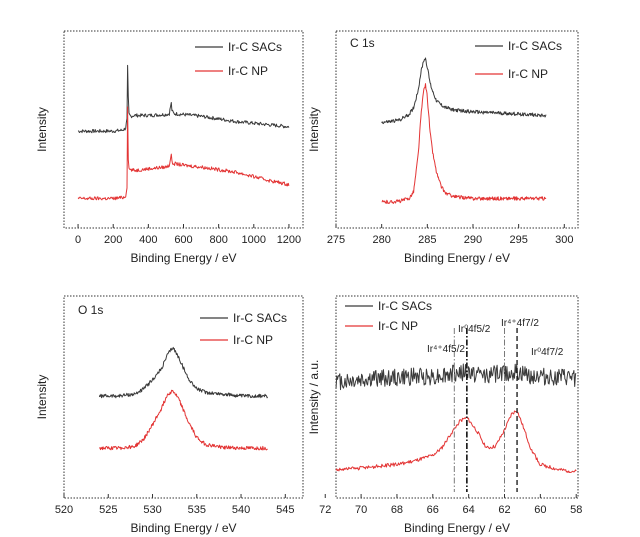  Describe the element at coordinates (325, 510) in the screenshot. I see `x-tick-label: 72` at that location.